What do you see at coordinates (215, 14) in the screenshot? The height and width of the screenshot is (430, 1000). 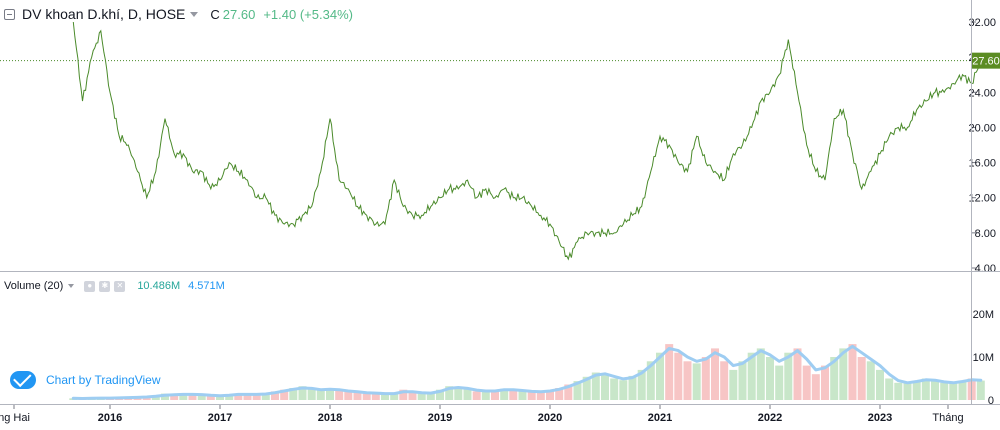 I see `close-label: C` at bounding box center [215, 14].